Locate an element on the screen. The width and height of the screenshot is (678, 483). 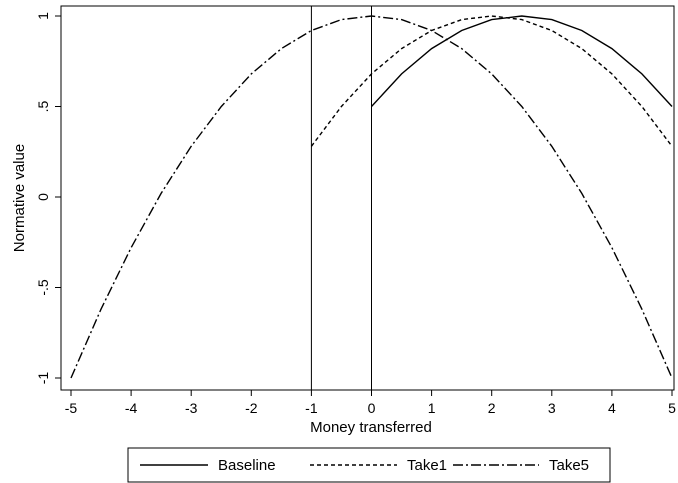
x-tick-label: 4 is located at coordinates (612, 408).